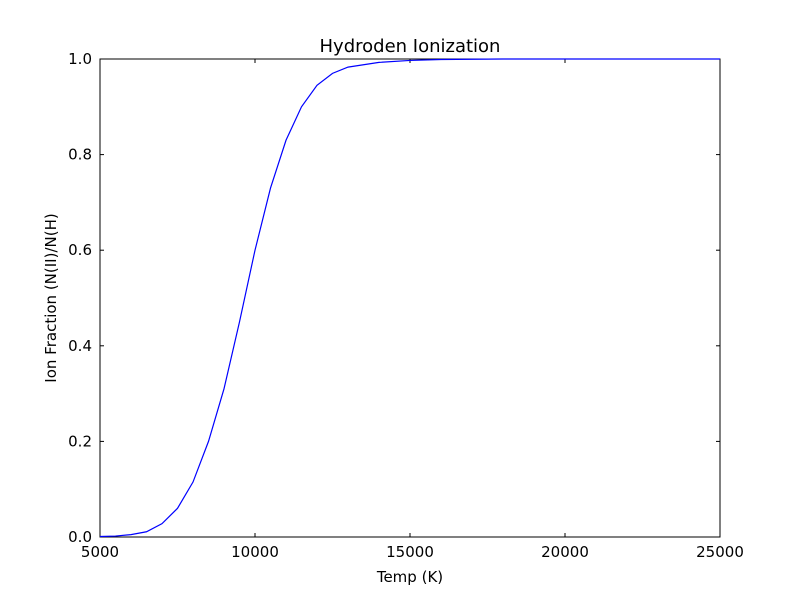  What do you see at coordinates (720, 552) in the screenshot?
I see `x-tick-label: 25000` at bounding box center [720, 552].